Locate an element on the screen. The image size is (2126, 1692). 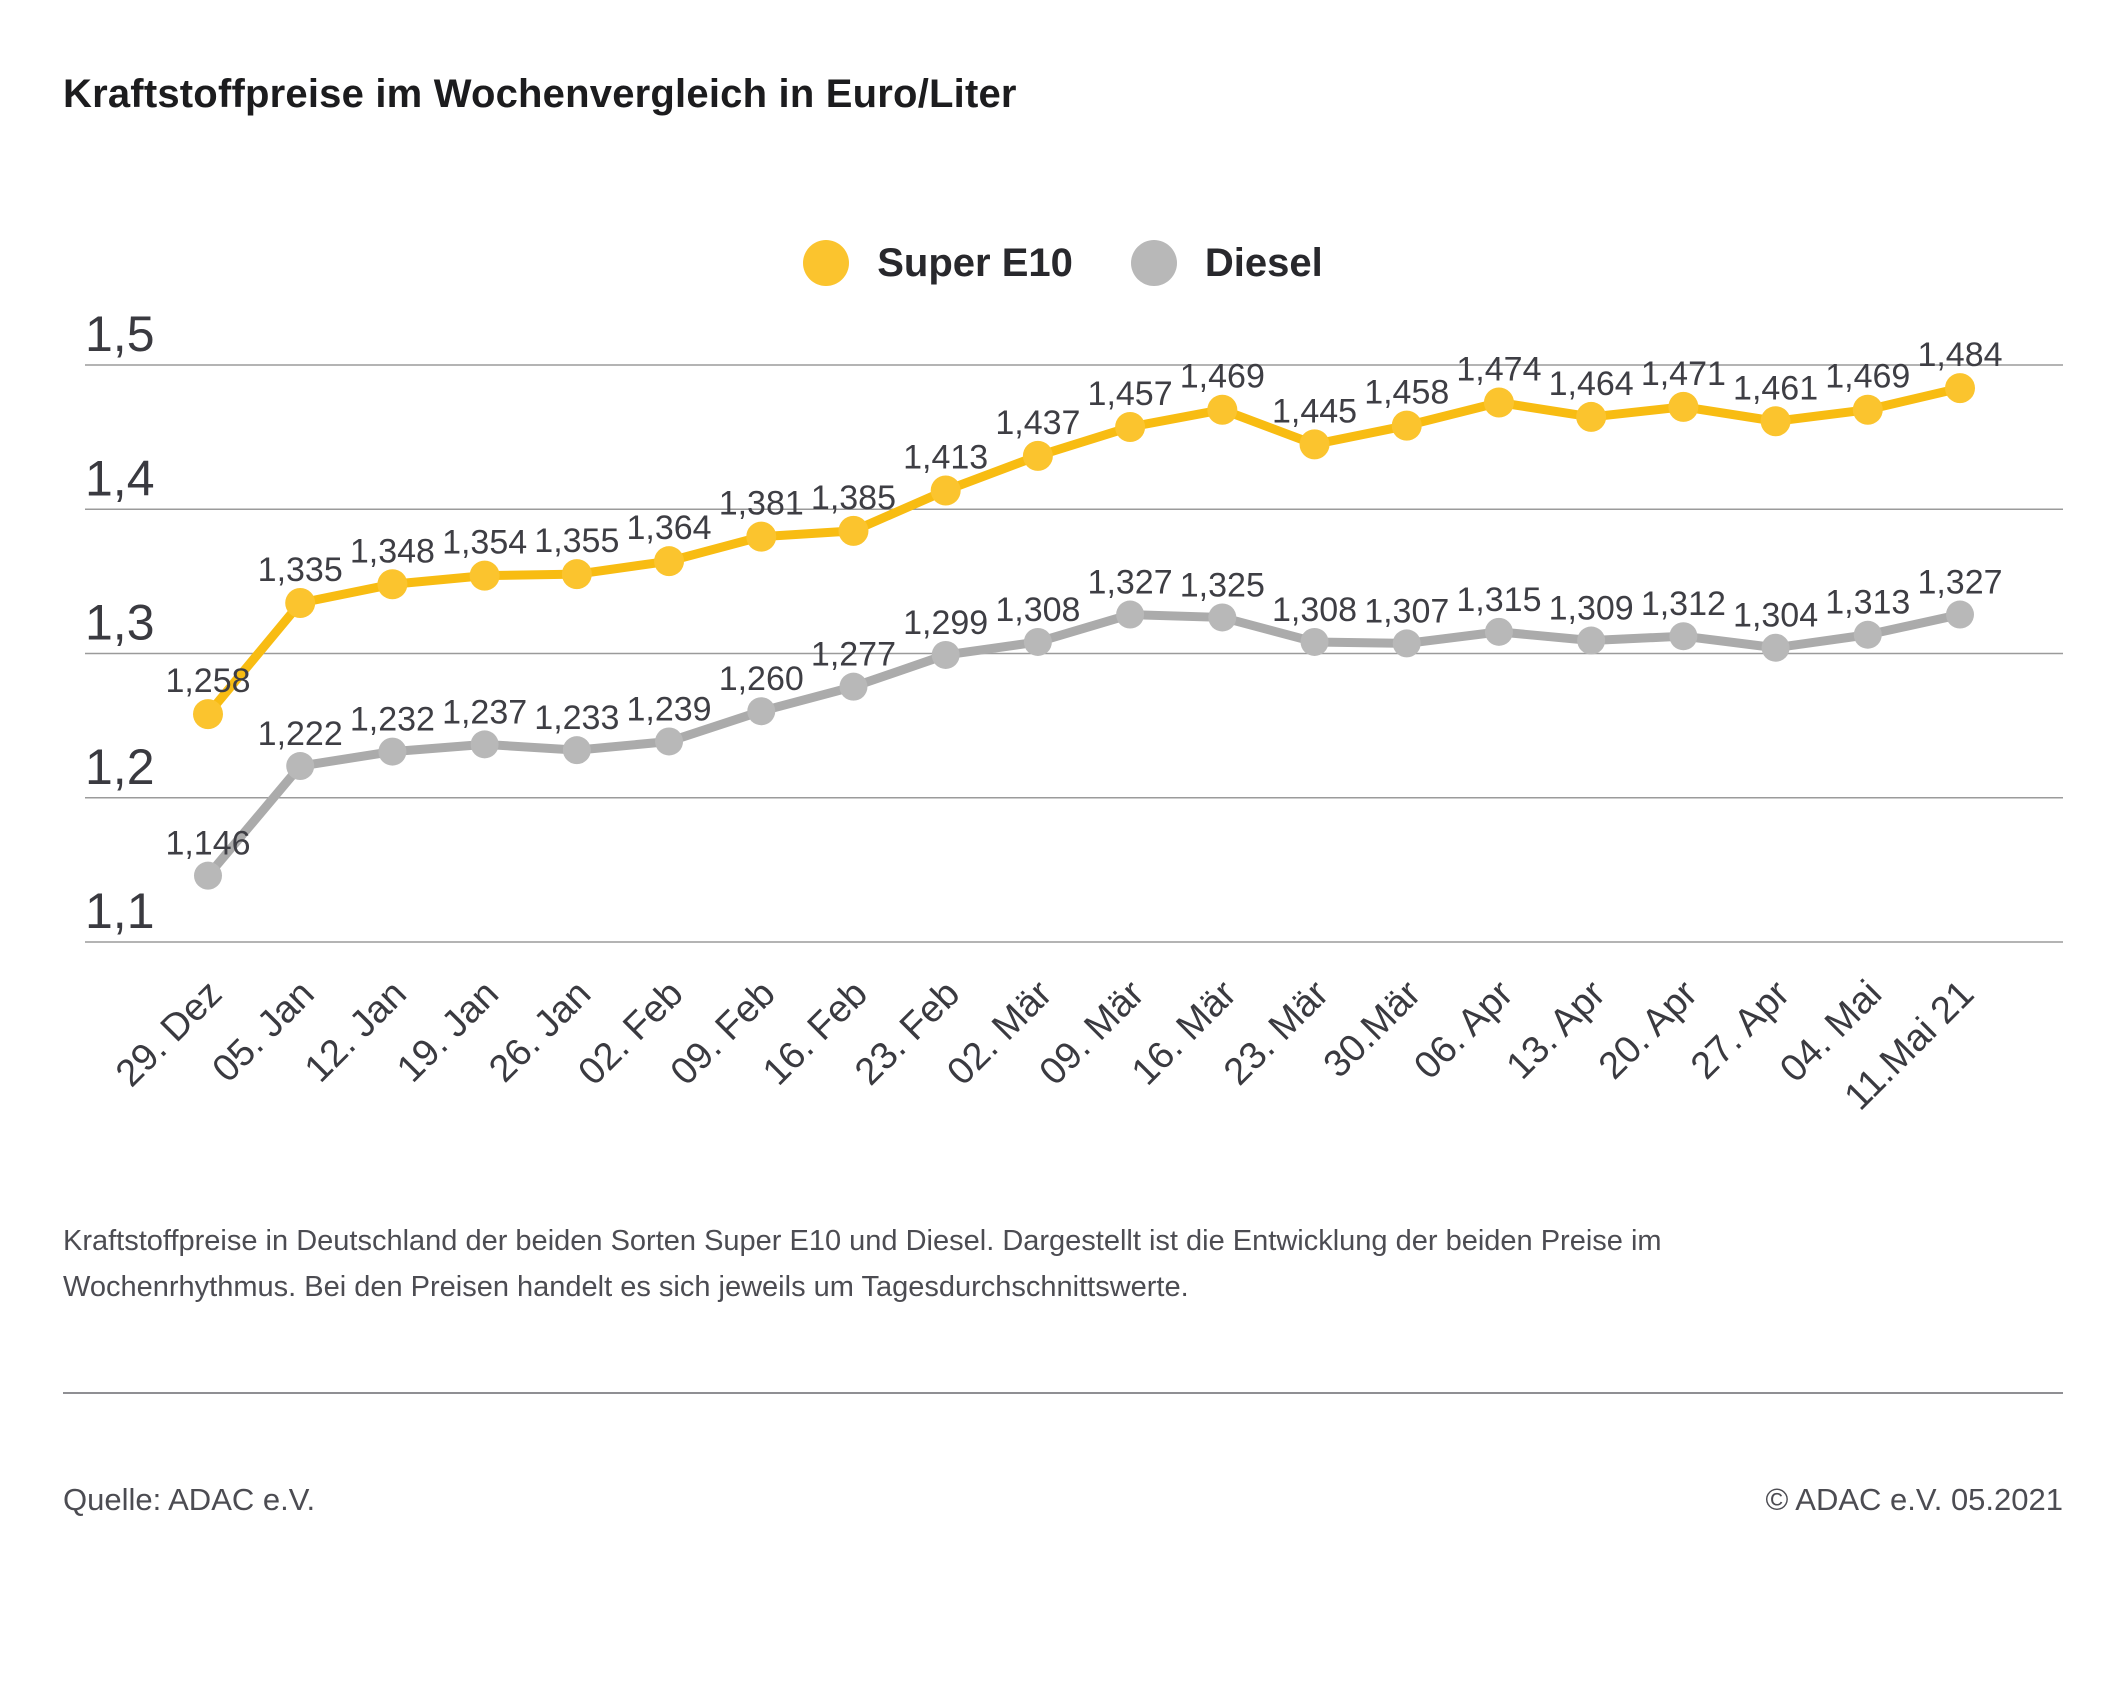
y-tick-label: 1,4 is located at coordinates (120, 478).